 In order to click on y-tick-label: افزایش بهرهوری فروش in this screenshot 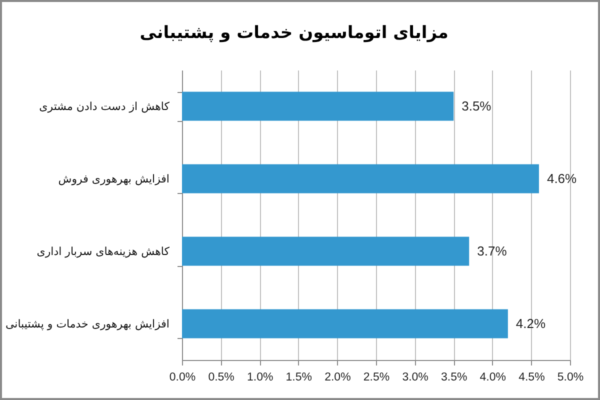, I will do `click(114, 179)`.